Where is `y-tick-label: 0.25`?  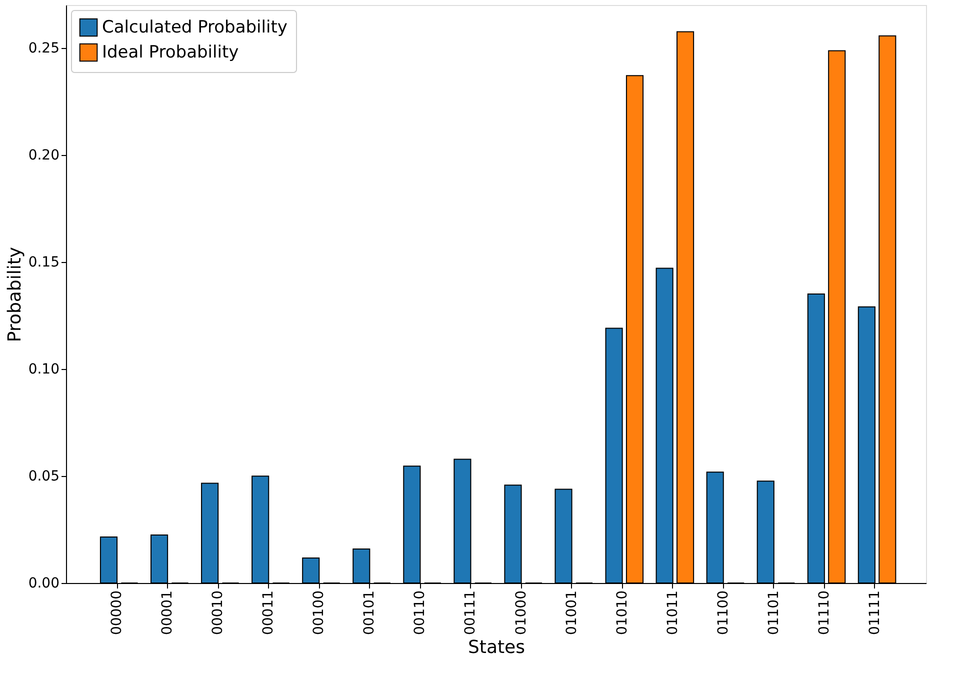
y-tick-label: 0.25 is located at coordinates (44, 48).